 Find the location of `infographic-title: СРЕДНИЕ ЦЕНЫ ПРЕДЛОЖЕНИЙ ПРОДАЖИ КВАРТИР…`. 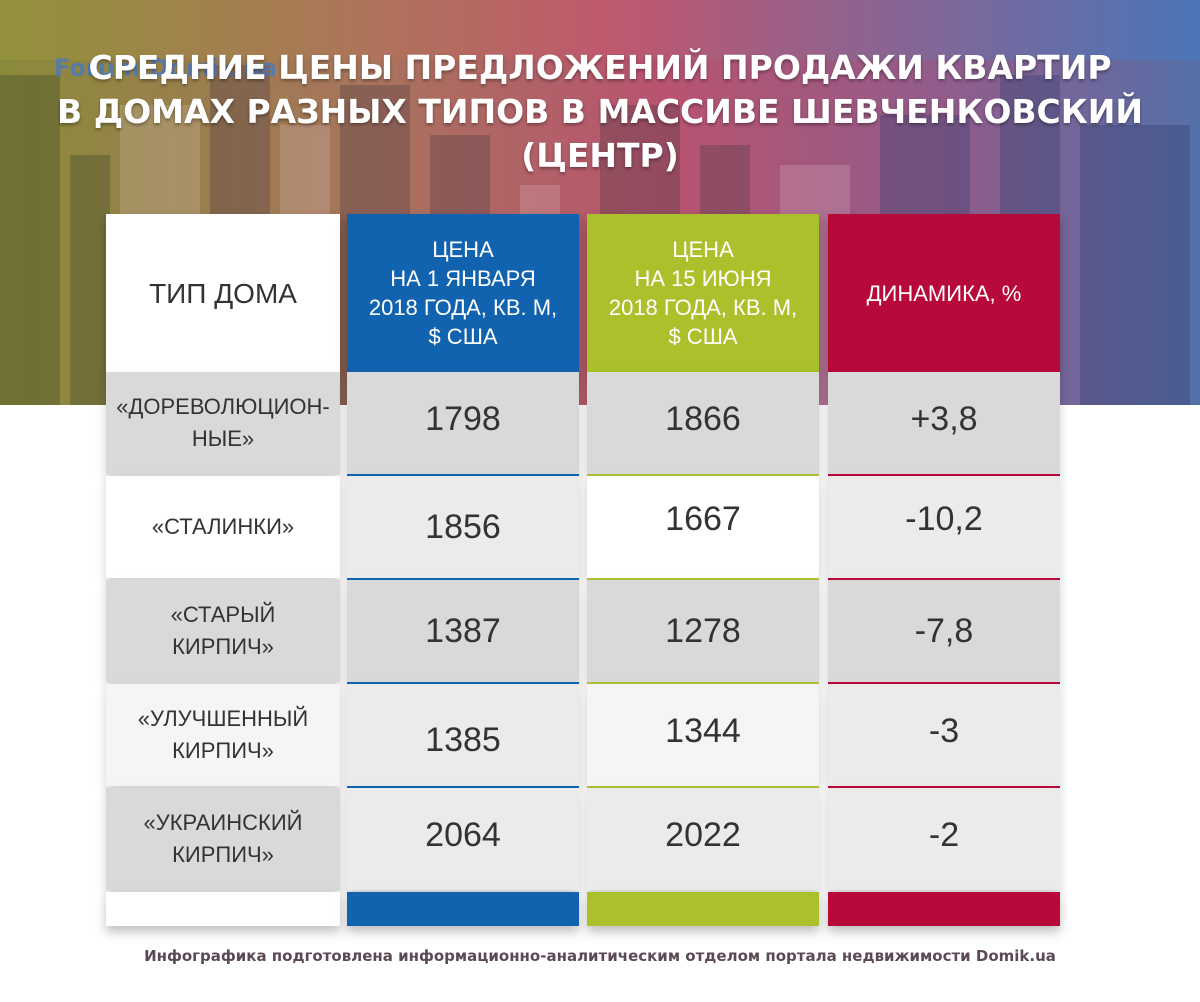

infographic-title: СРЕДНИЕ ЦЕНЫ ПРЕДЛОЖЕНИЙ ПРОДАЖИ КВАРТИР… is located at coordinates (600, 112).